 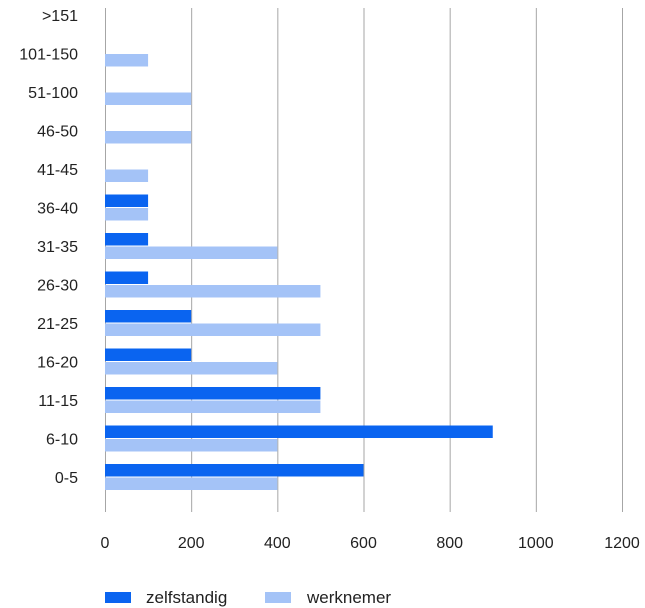 What do you see at coordinates (53, 93) in the screenshot?
I see `category-label: 51-100` at bounding box center [53, 93].